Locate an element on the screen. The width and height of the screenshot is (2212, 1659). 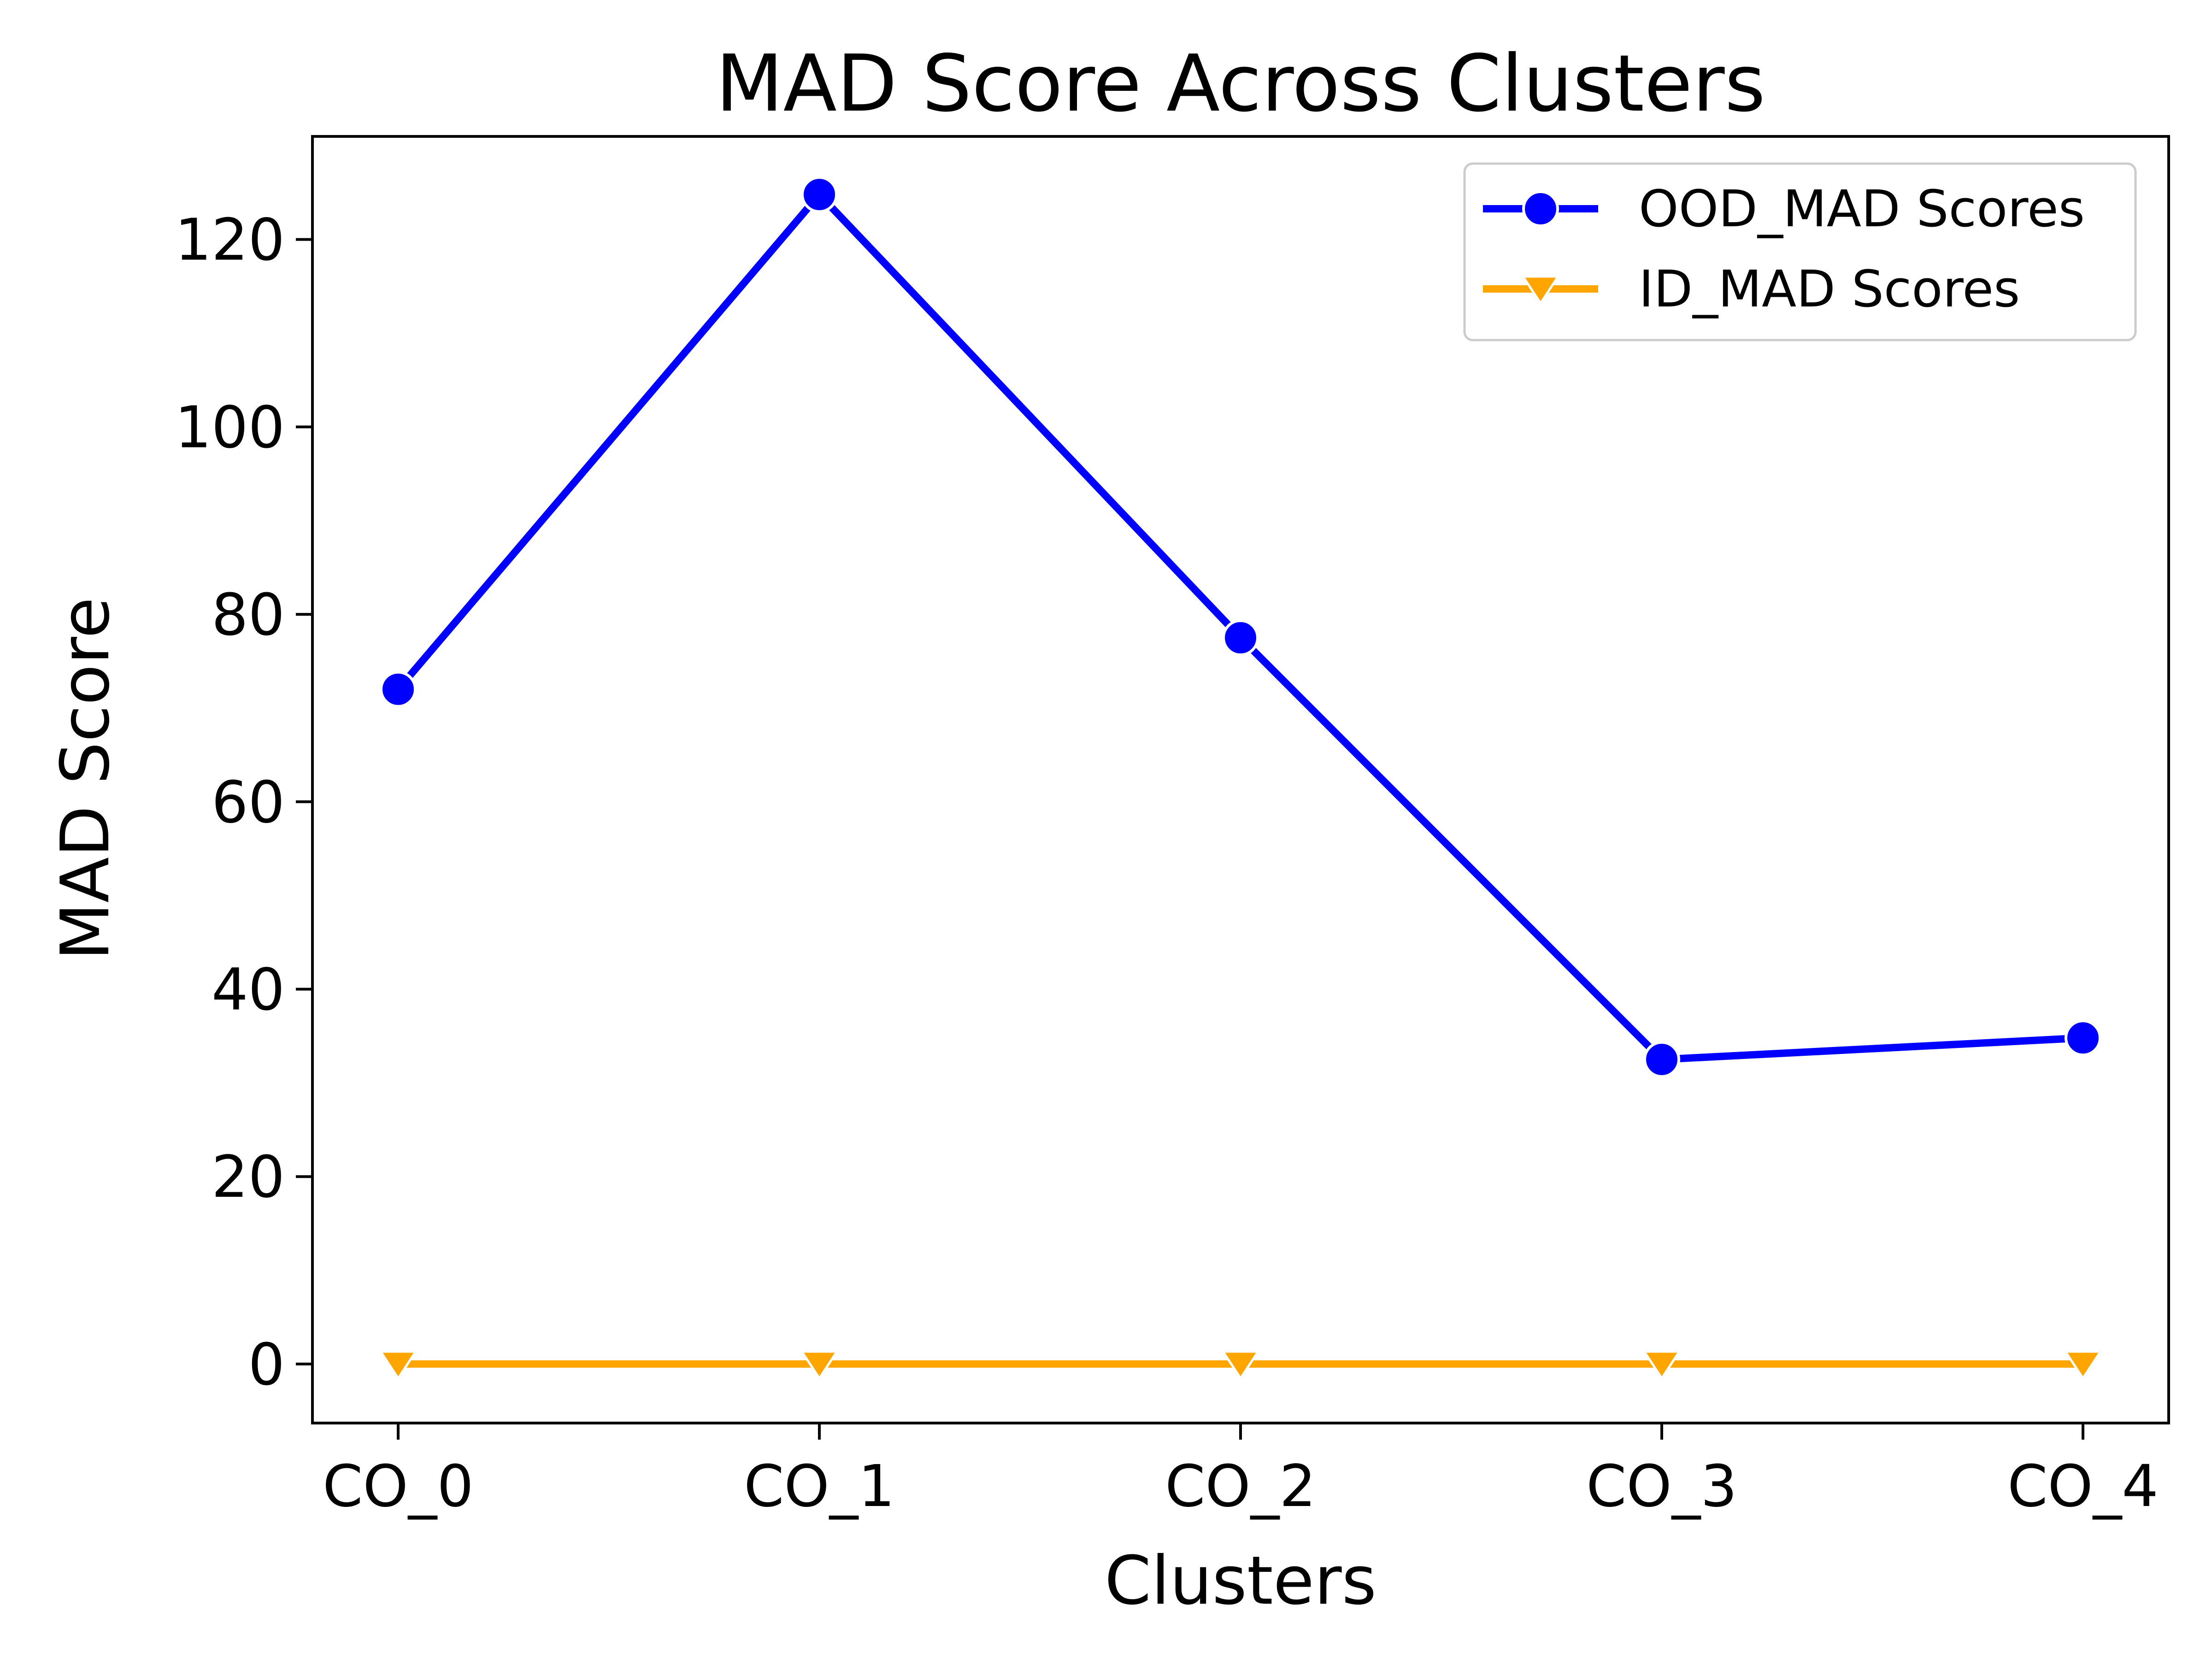
x-tick-label: CO_1 is located at coordinates (819, 1486).